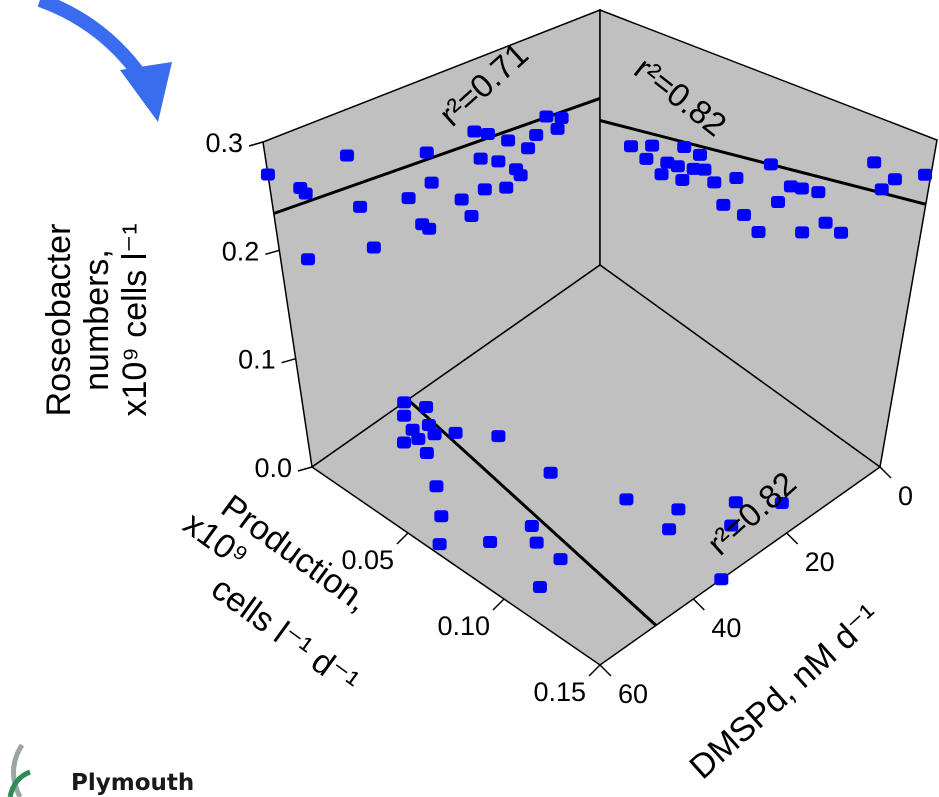 The height and width of the screenshot is (797, 939). What do you see at coordinates (633, 694) in the screenshot?
I see `dmspd-tick-label: 60` at bounding box center [633, 694].